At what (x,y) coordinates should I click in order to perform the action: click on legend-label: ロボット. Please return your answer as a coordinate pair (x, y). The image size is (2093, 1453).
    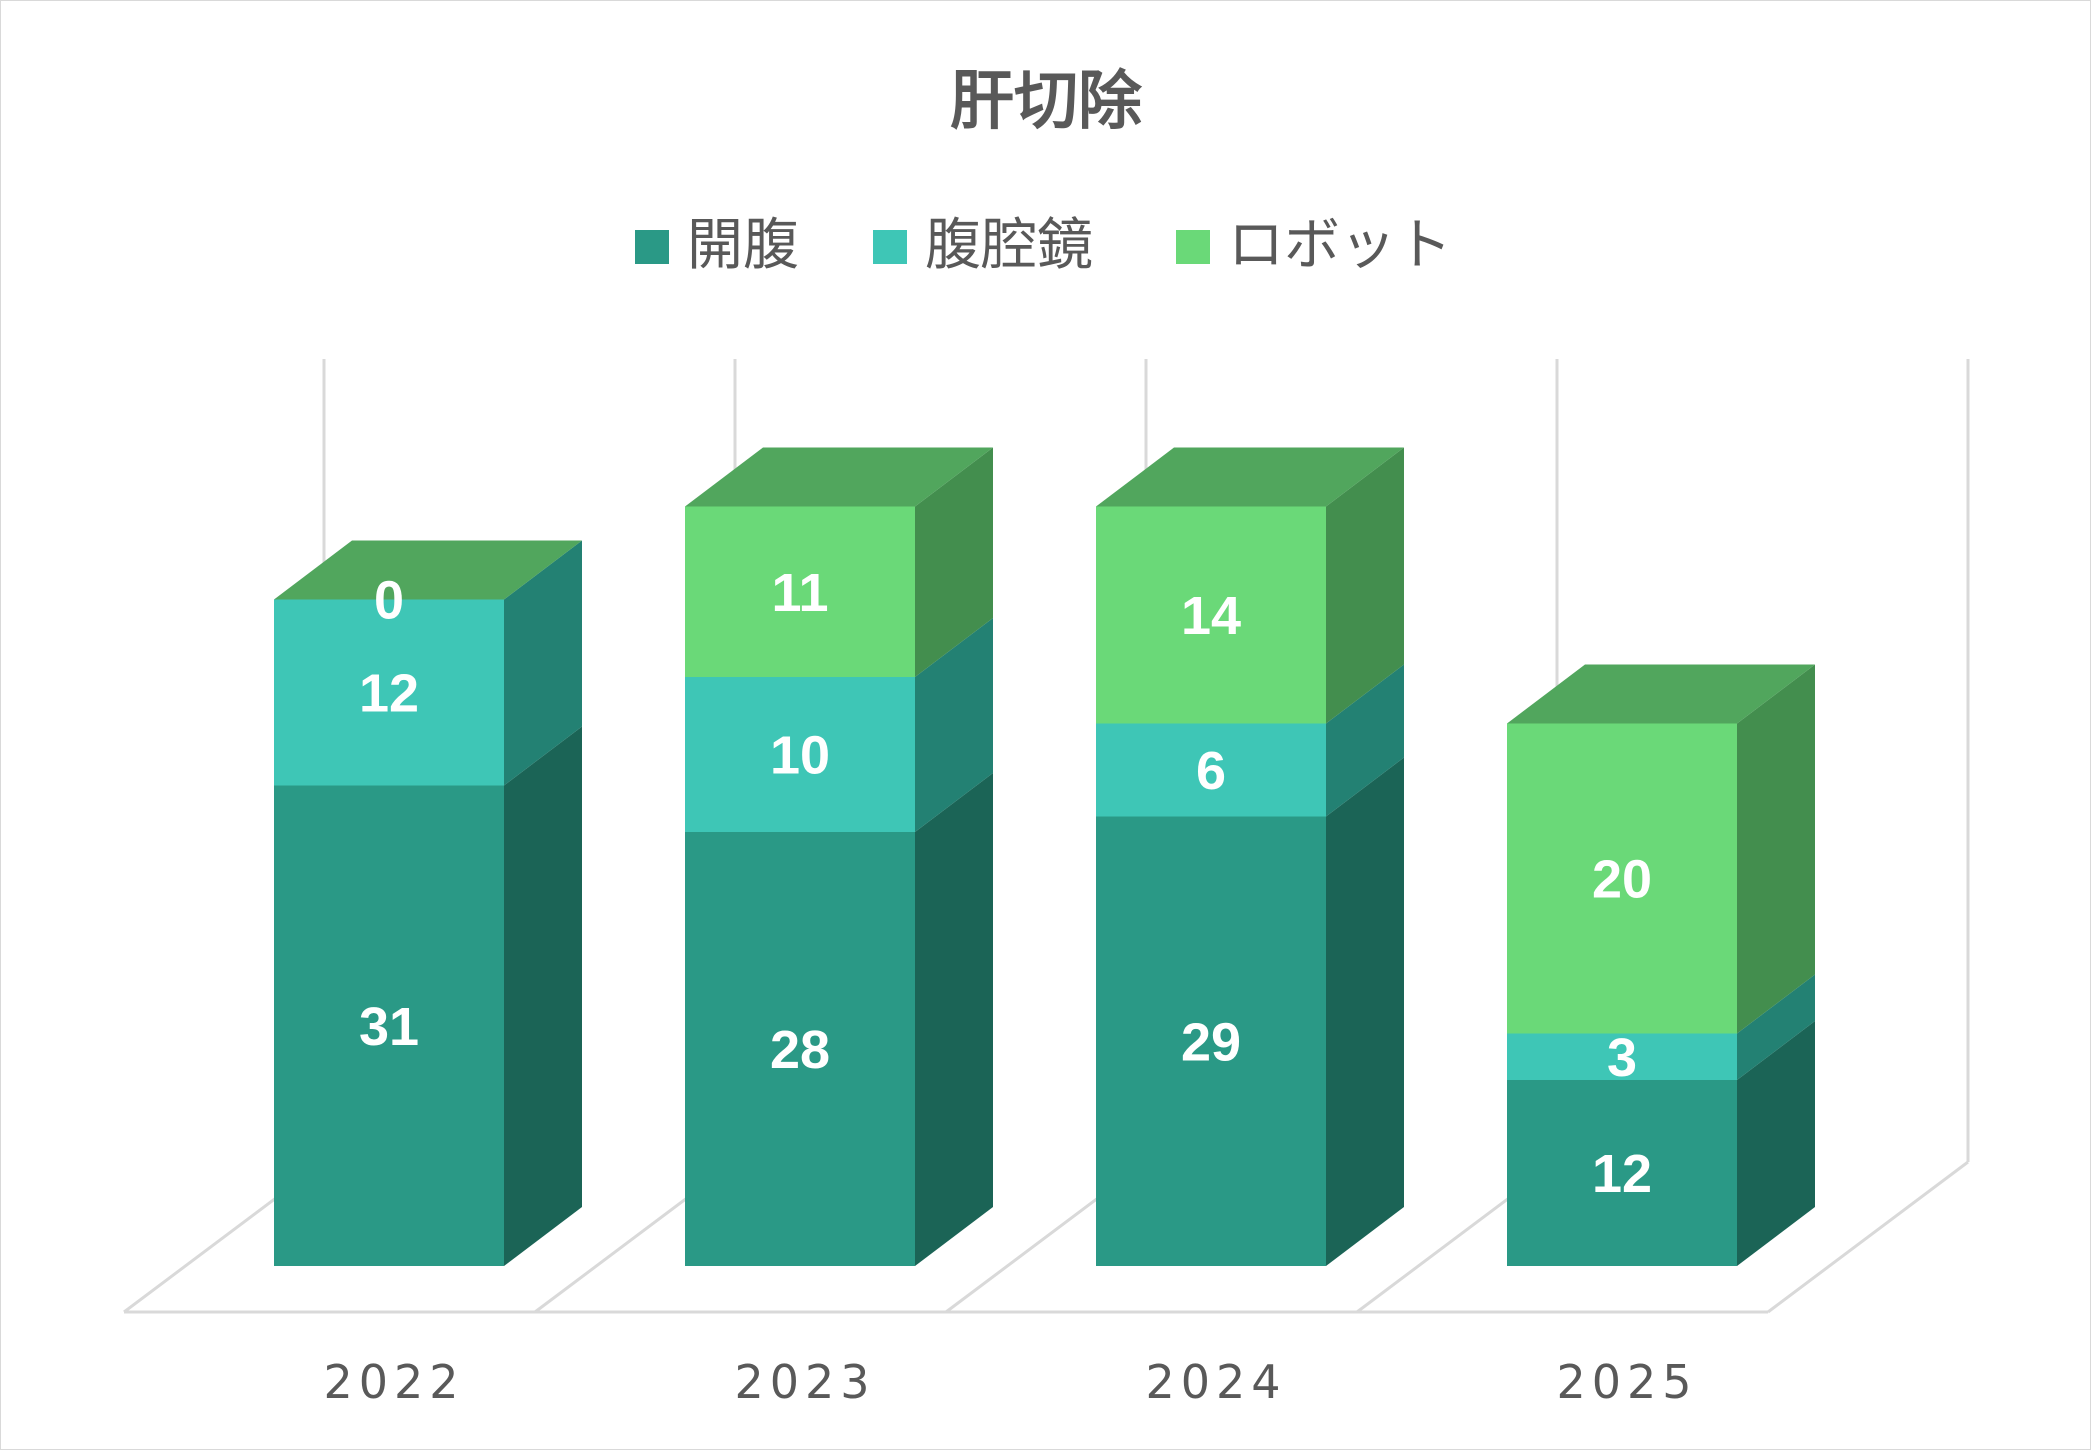
    Looking at the image, I should click on (1340, 245).